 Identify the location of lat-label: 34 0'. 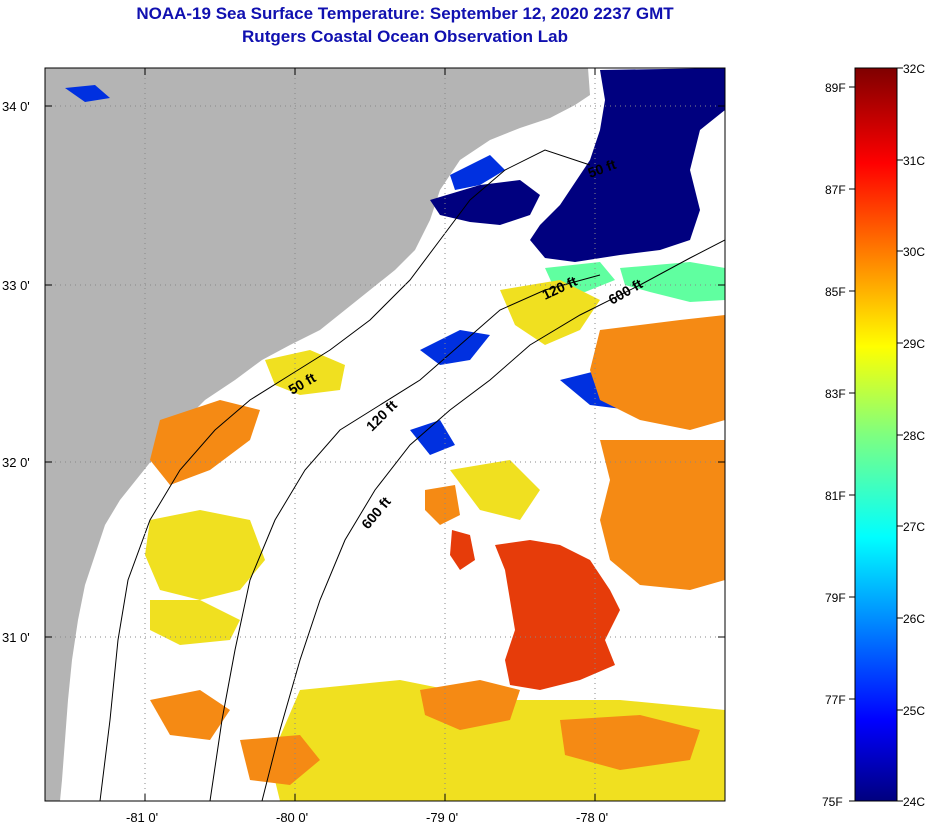
(16, 106).